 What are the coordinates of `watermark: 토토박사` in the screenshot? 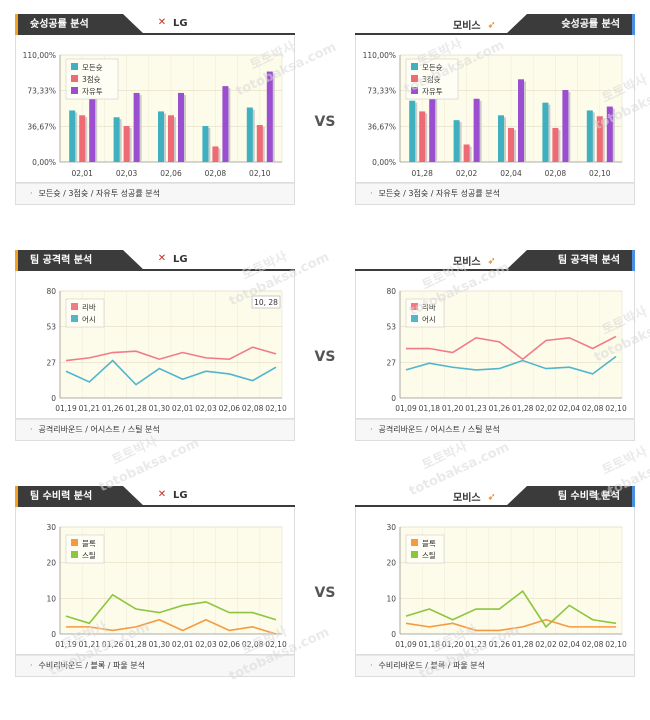 It's located at (444, 456).